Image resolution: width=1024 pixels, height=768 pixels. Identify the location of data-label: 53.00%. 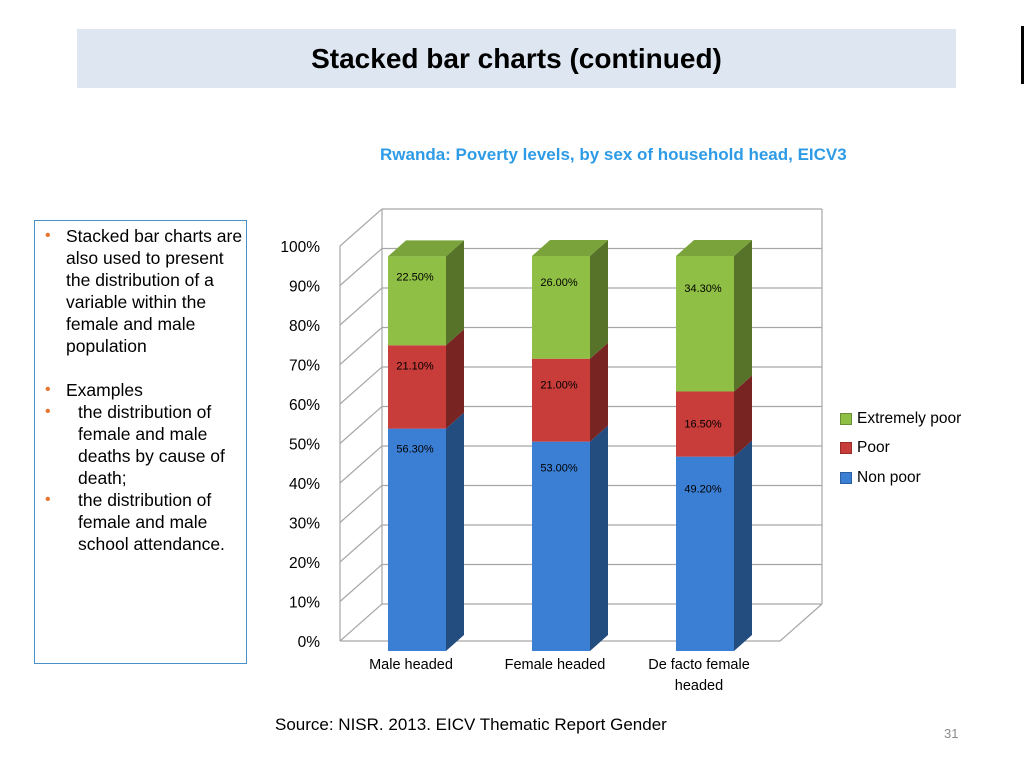
(559, 469).